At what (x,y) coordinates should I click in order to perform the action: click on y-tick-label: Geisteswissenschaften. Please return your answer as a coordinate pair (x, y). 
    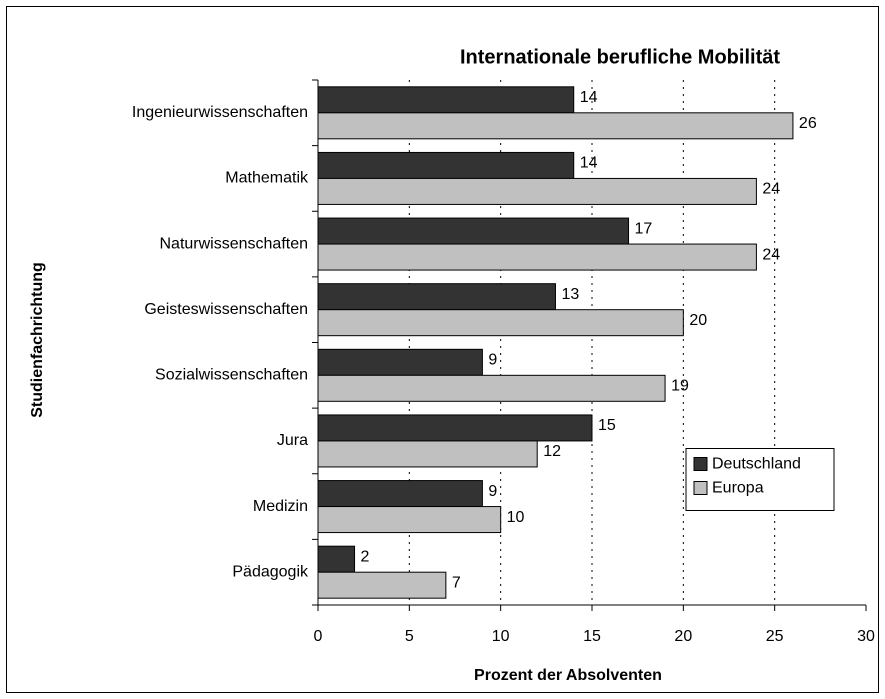
    Looking at the image, I should click on (226, 309).